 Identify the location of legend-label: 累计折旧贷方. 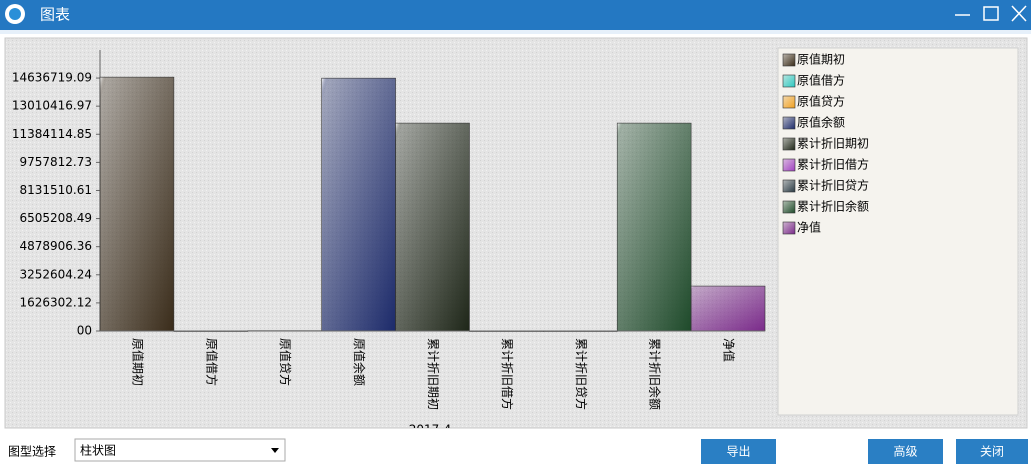
(833, 185).